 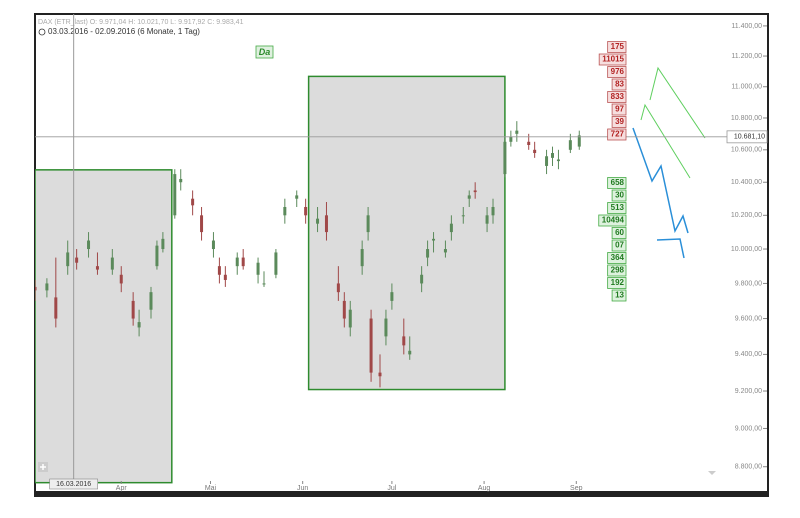 I want to click on x-tick-label: Jun, so click(x=302, y=488).